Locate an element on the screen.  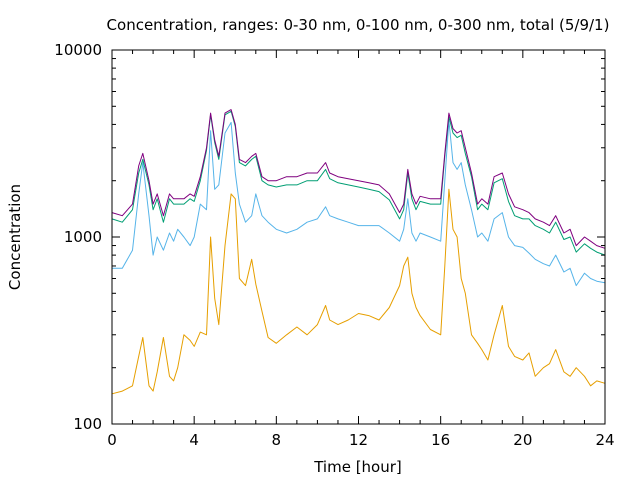
x-axis-label: Time [hour] is located at coordinates (357, 467).